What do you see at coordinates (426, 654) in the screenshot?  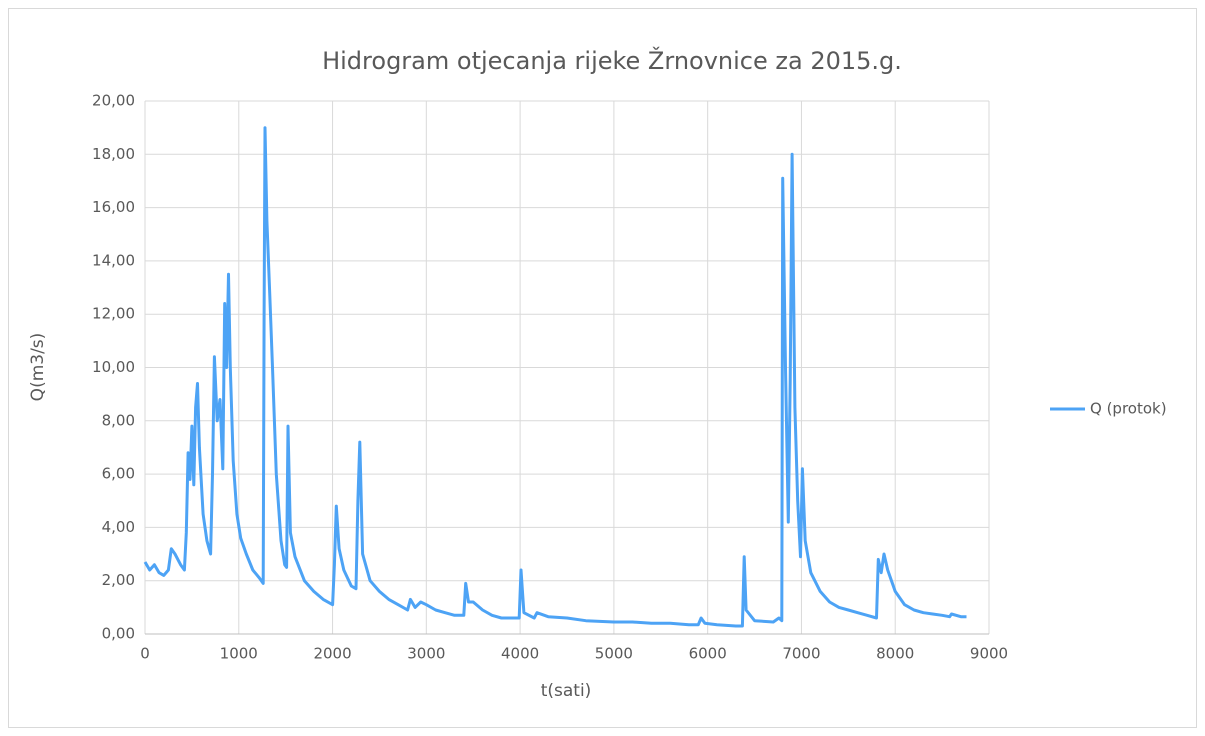 I see `x-tick-label: 3000` at bounding box center [426, 654].